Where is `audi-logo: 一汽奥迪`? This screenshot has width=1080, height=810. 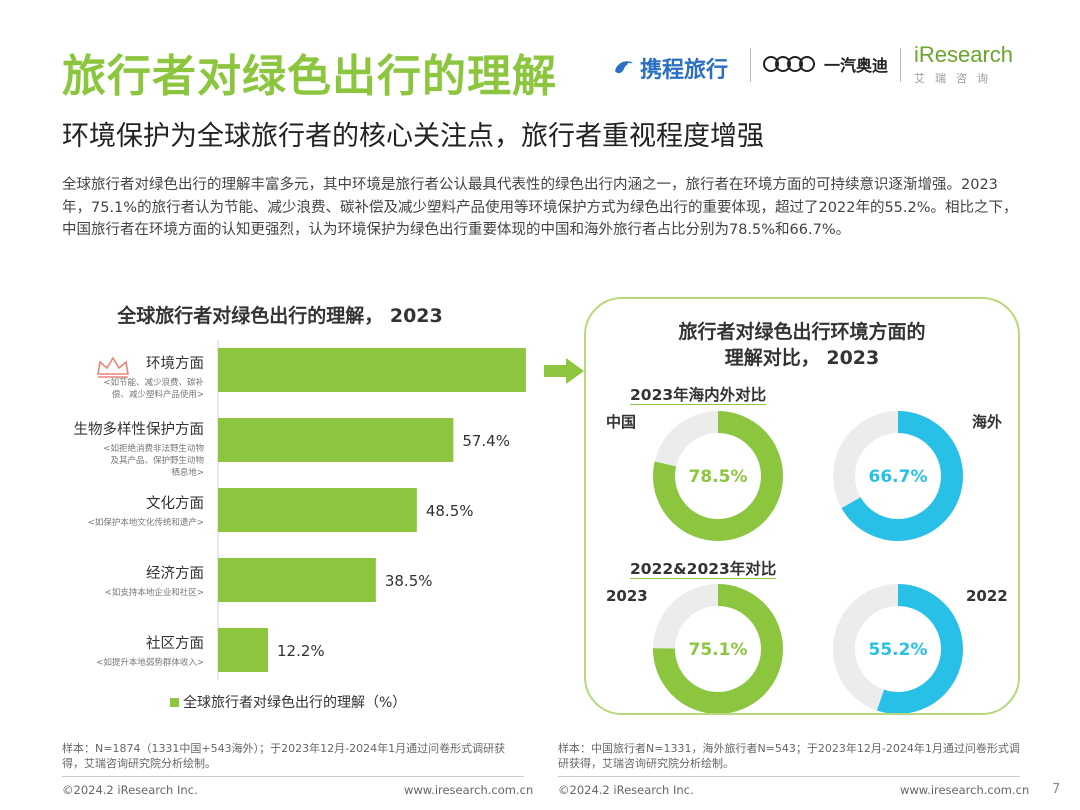
audi-logo: 一汽奥迪 is located at coordinates (825, 64).